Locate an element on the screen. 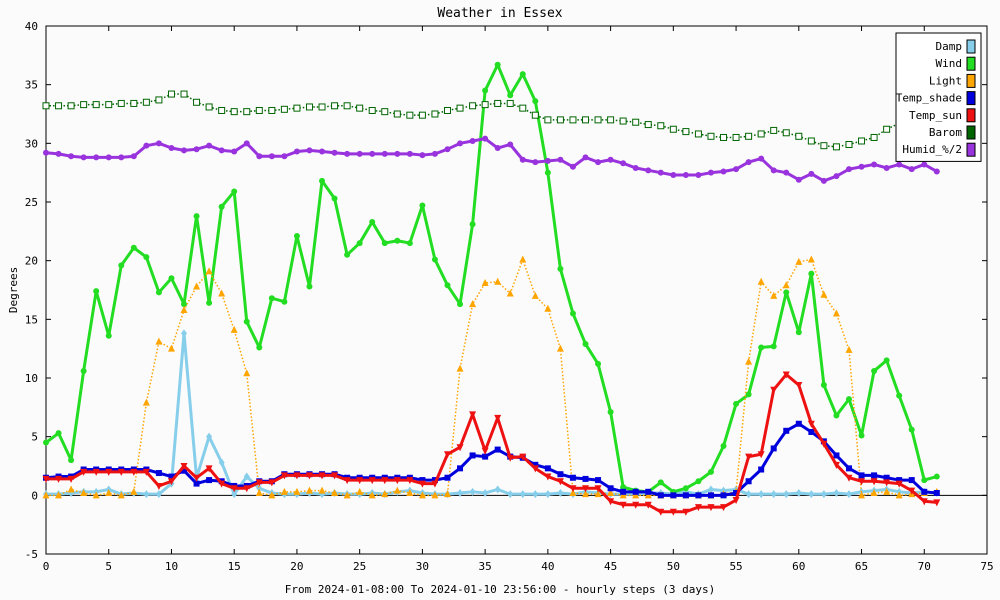  y-tick-label: 30 is located at coordinates (31, 143).